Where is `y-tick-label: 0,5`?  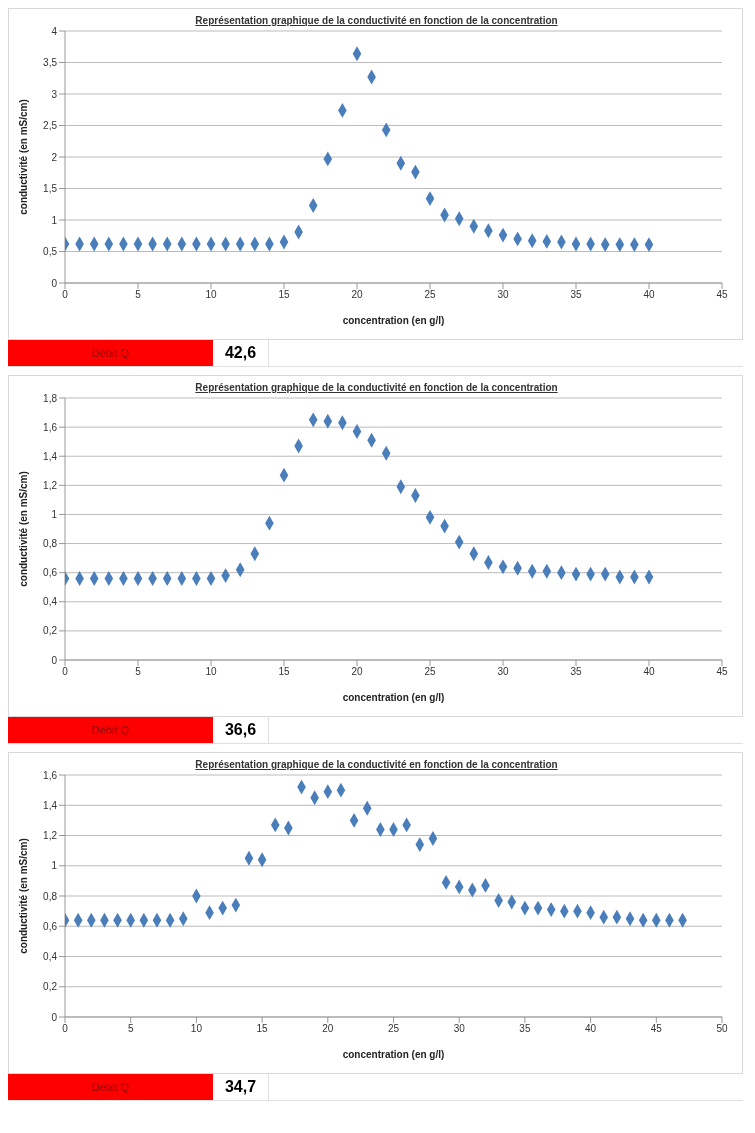
y-tick-label: 0,5 is located at coordinates (50, 252).